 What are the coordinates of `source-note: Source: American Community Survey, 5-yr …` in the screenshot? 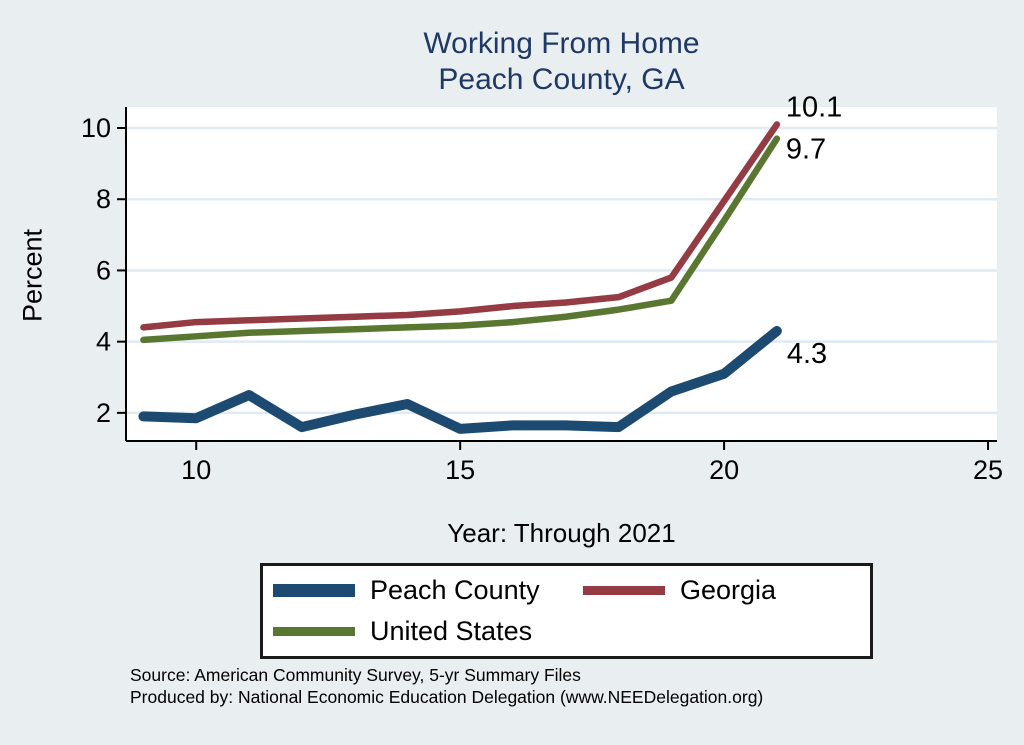 It's located at (355, 675).